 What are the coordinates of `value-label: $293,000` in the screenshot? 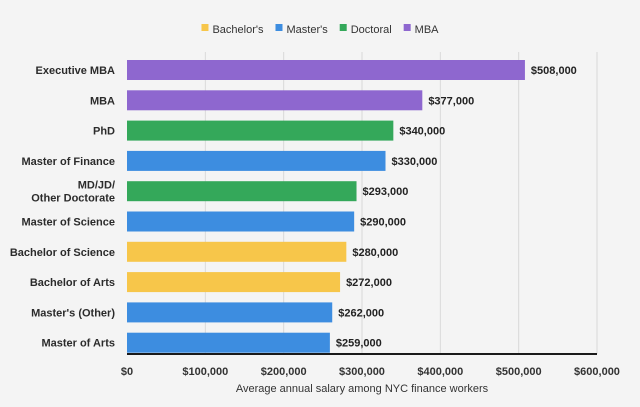 It's located at (386, 192).